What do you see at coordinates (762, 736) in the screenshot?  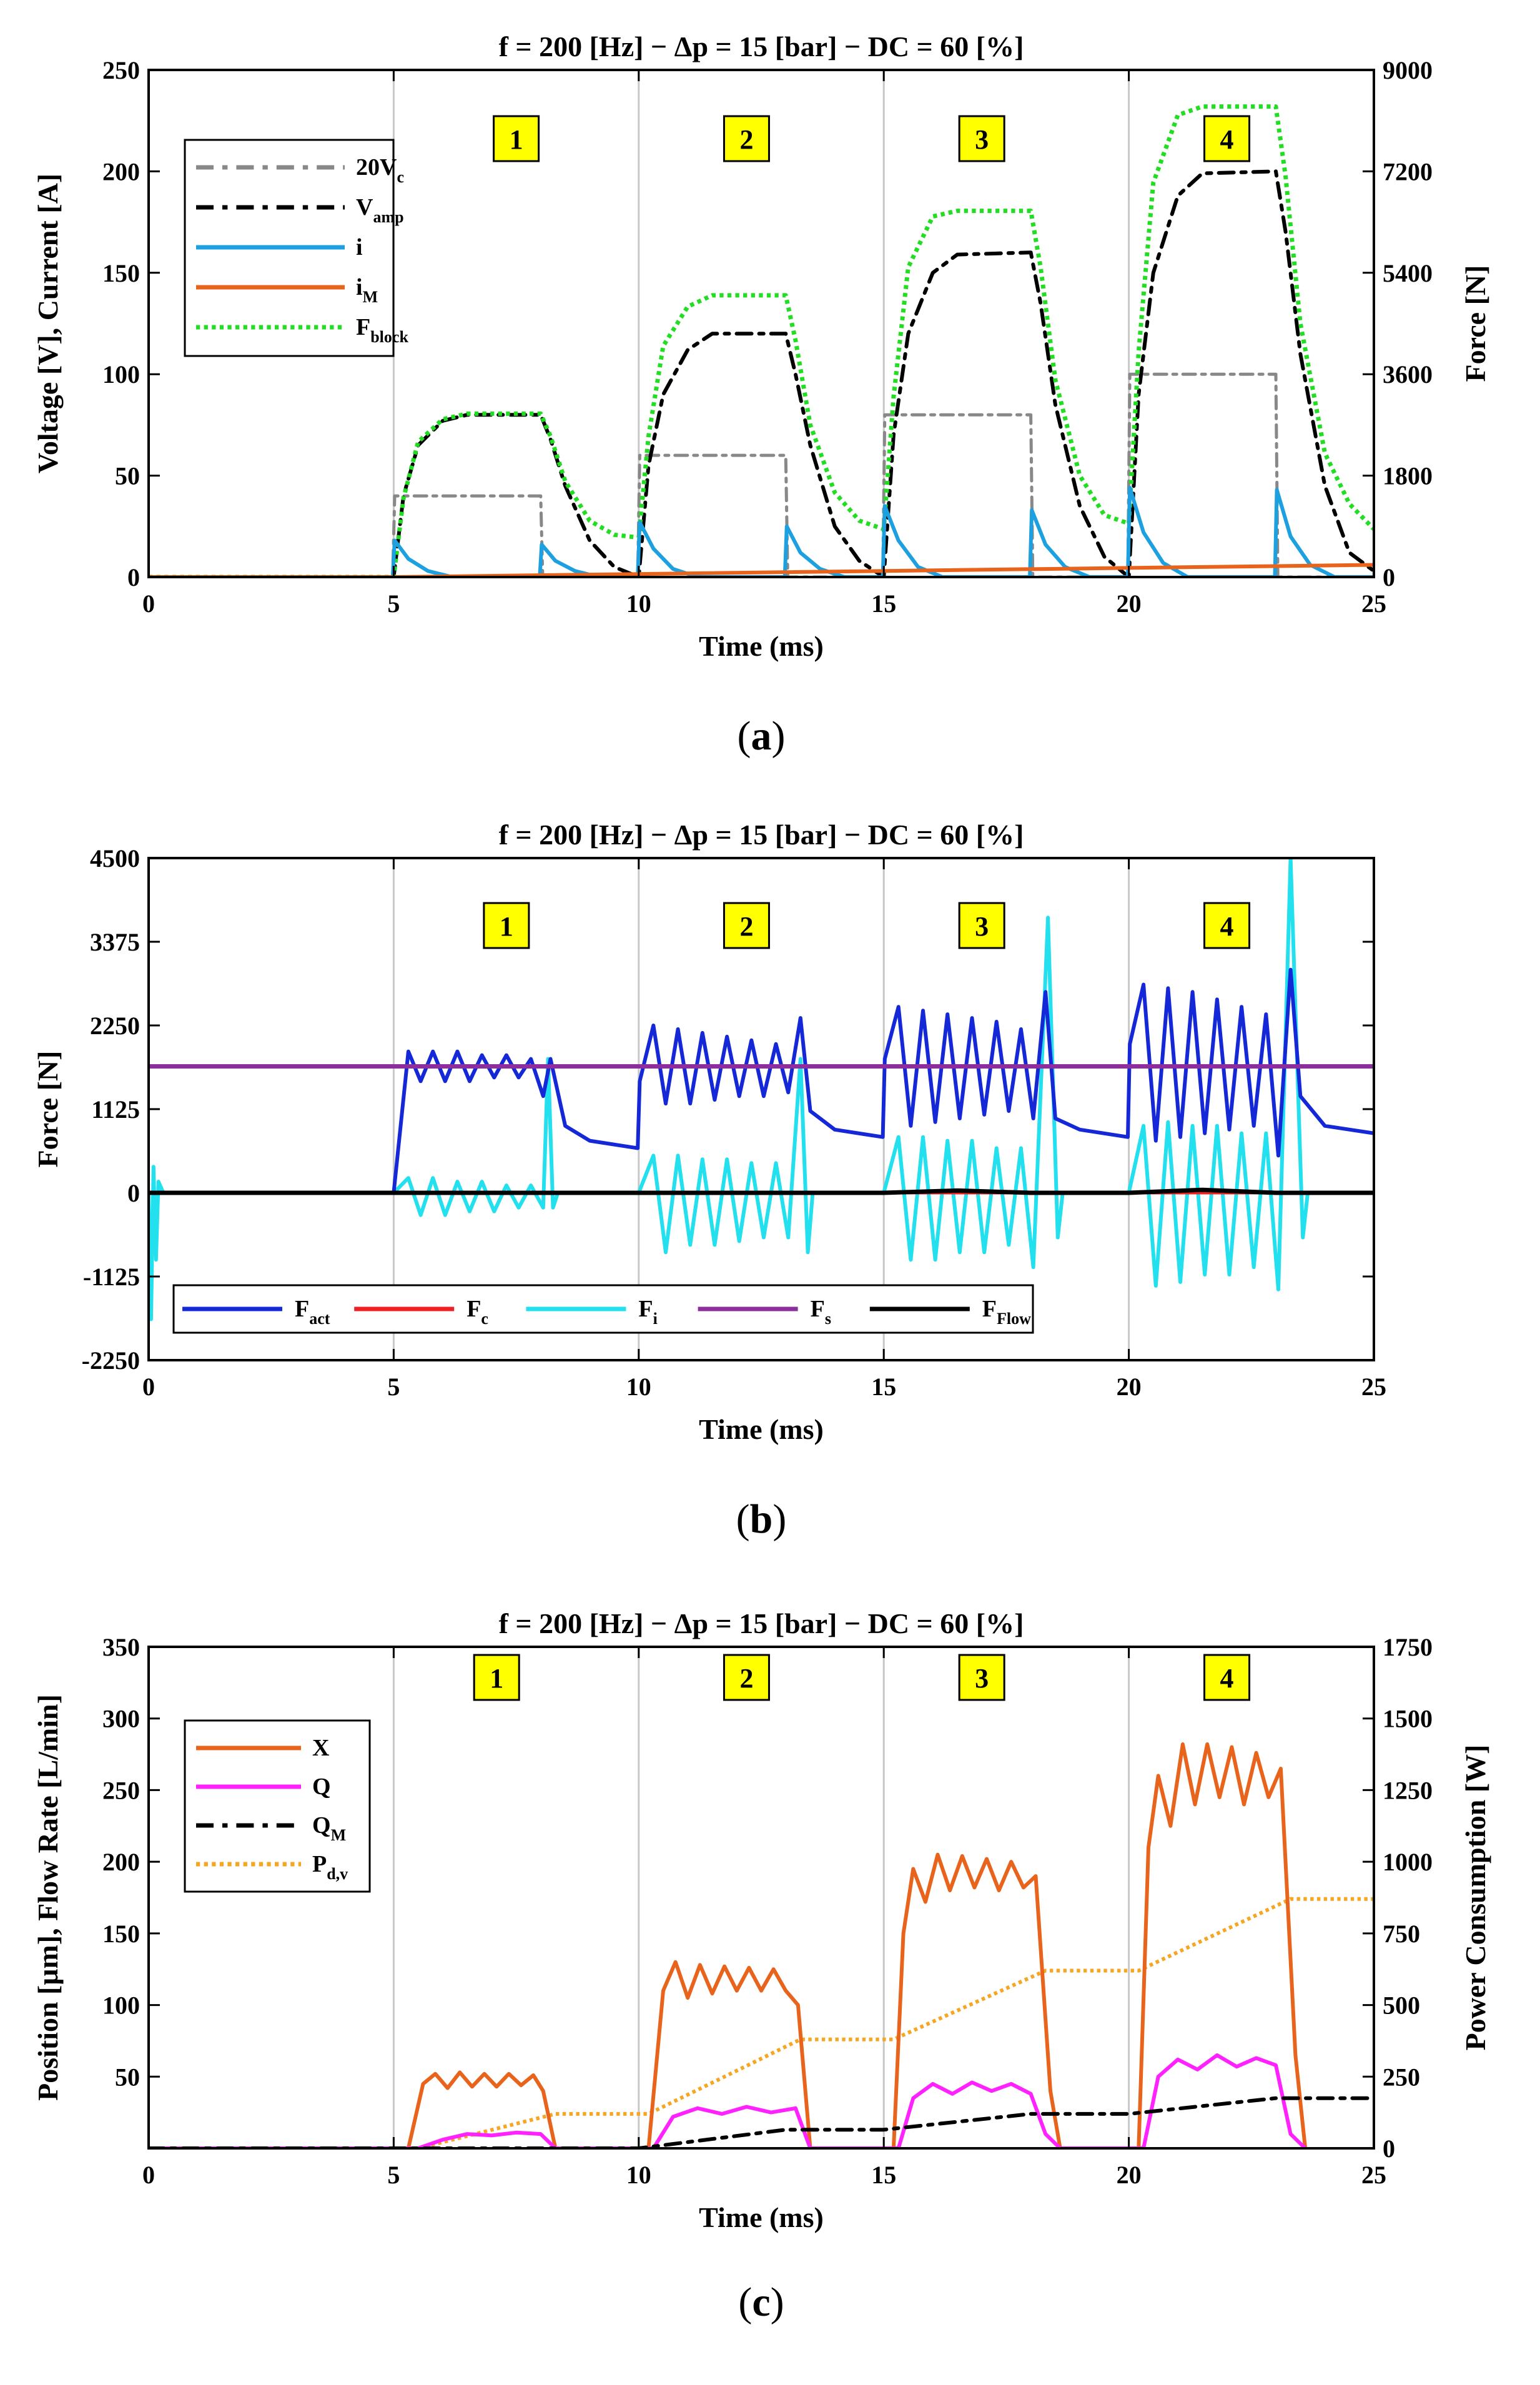 I see `panel-caption: (a)` at bounding box center [762, 736].